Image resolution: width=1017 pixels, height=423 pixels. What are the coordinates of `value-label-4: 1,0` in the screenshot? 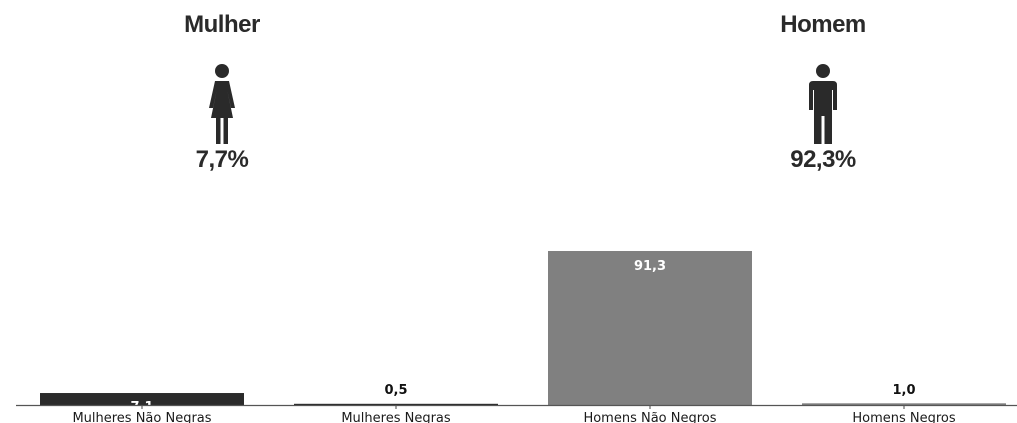 It's located at (903, 390).